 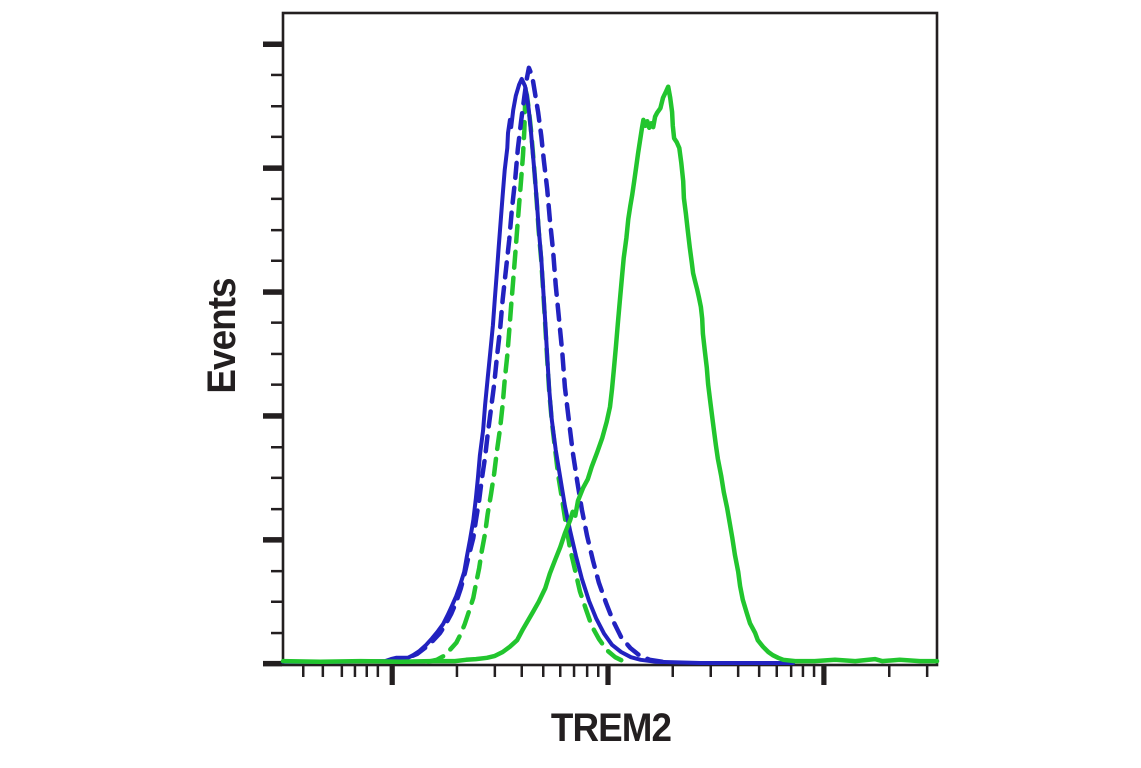 What do you see at coordinates (525, 374) in the screenshot?
I see `green-dashed-population-curve` at bounding box center [525, 374].